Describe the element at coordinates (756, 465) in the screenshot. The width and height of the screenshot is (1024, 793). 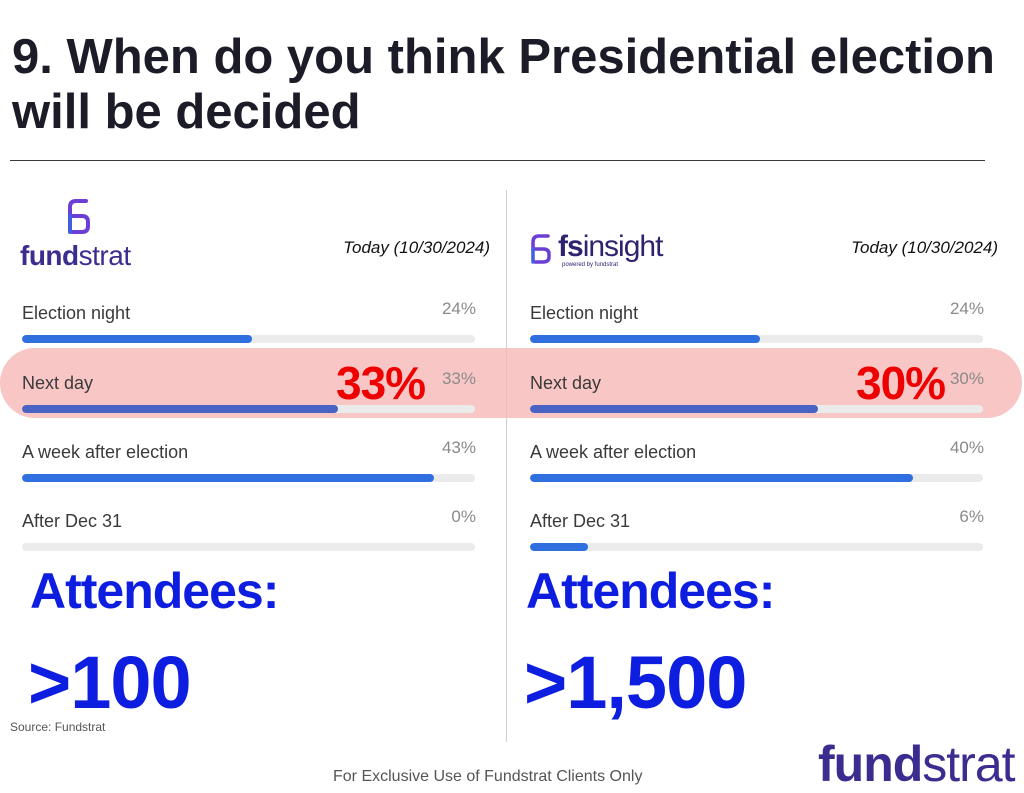
I see `poll-option-row: A week after election 40%` at that location.